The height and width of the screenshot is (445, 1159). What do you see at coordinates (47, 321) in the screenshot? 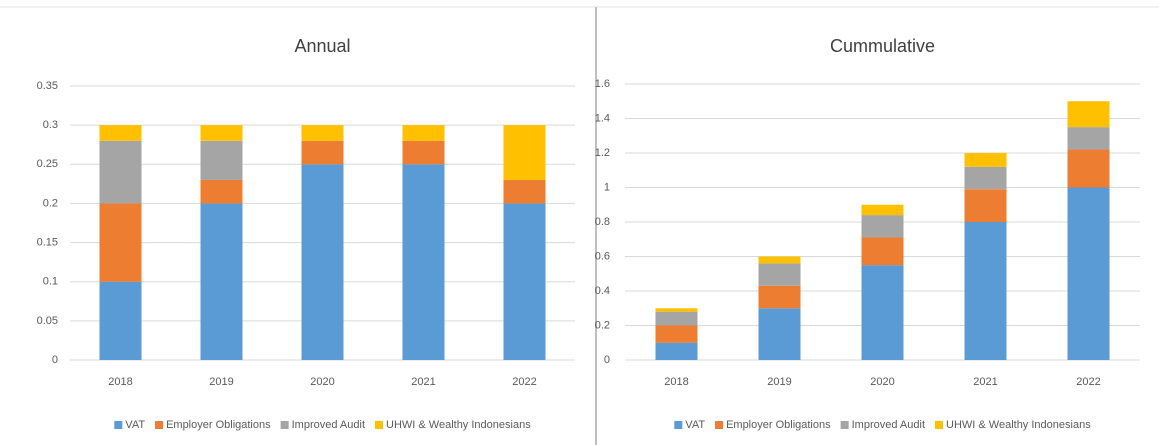
I see `y-tick-label: 0.05` at bounding box center [47, 321].